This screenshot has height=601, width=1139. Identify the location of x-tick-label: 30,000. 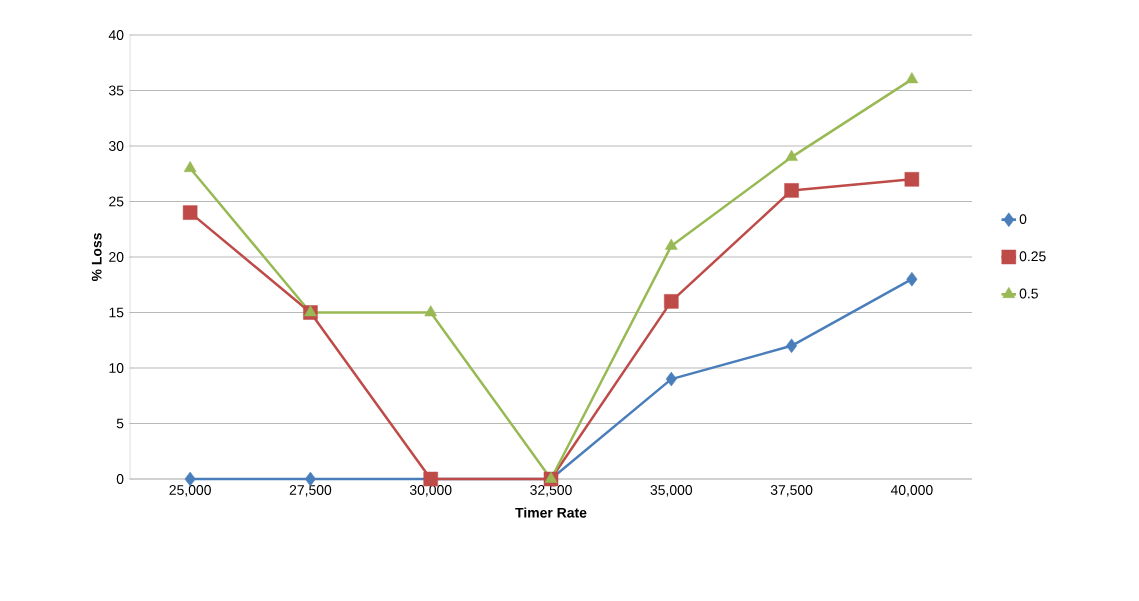
(430, 491).